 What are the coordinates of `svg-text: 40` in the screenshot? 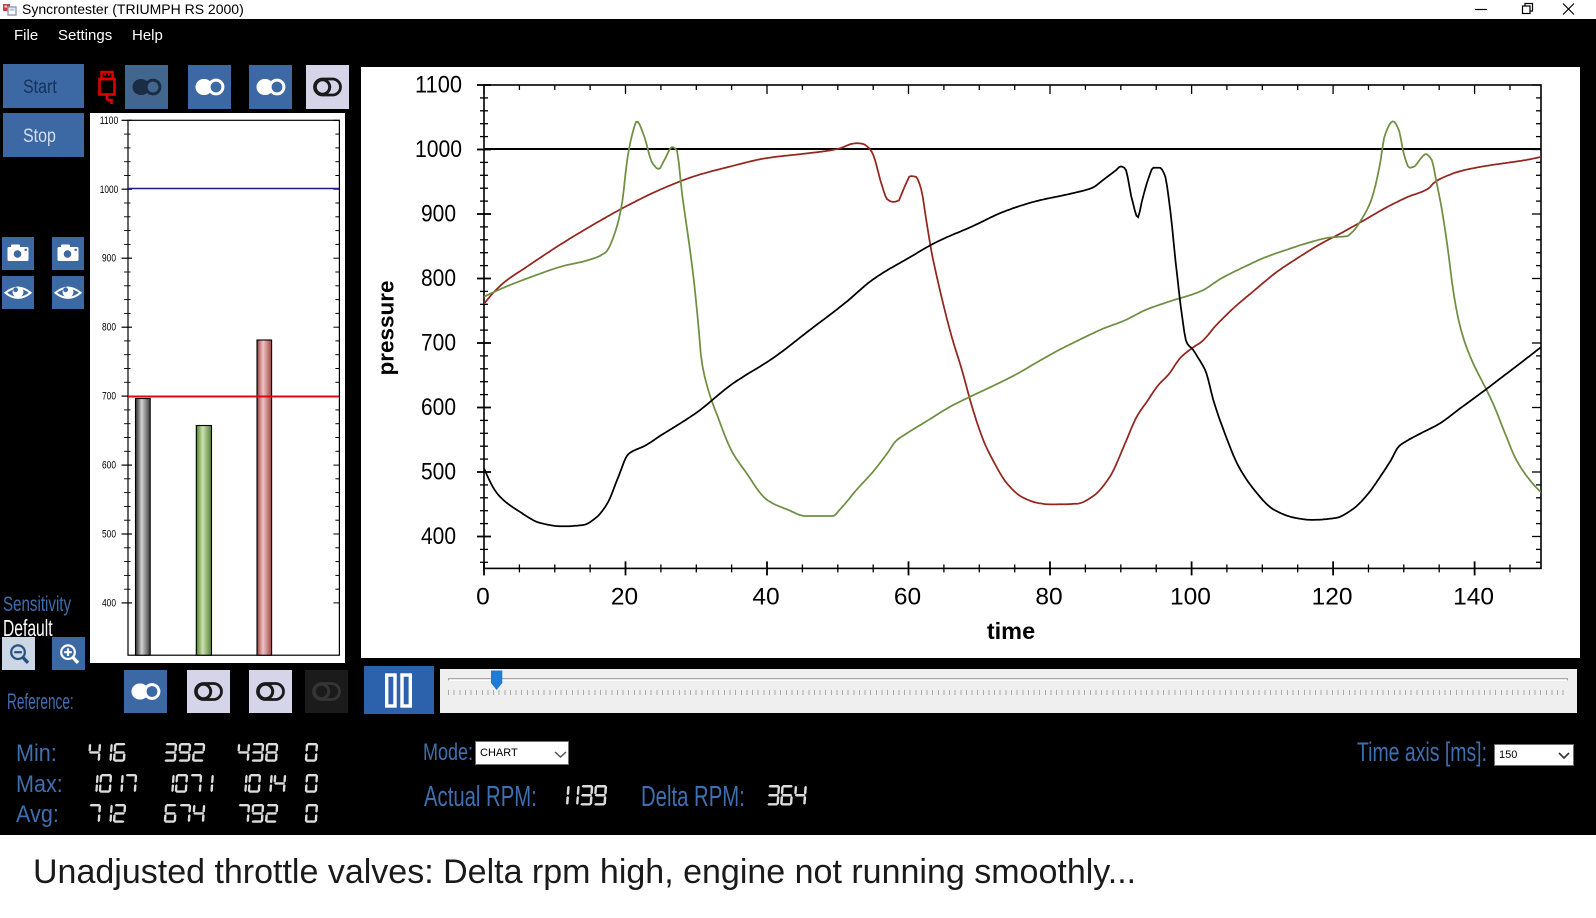 It's located at (765, 596).